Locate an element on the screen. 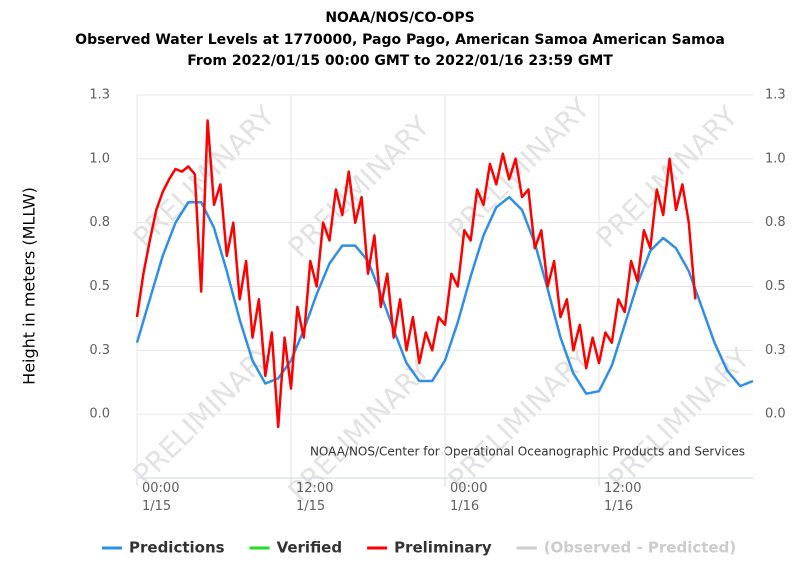 The width and height of the screenshot is (800, 583). y-axis-label: Height in meters (MLLW) is located at coordinates (29, 286).